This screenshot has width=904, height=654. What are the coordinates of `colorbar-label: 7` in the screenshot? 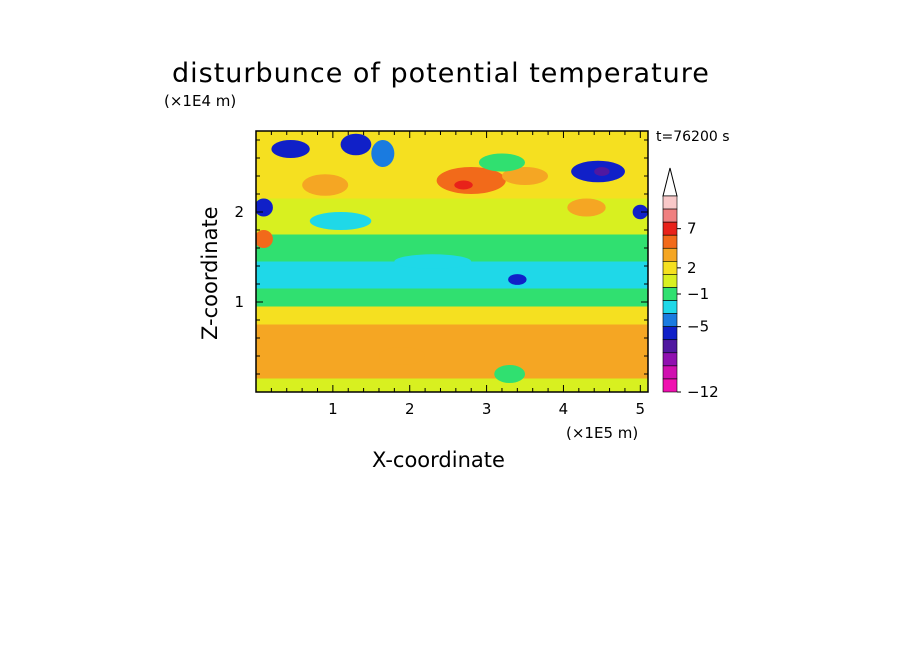 It's located at (692, 229).